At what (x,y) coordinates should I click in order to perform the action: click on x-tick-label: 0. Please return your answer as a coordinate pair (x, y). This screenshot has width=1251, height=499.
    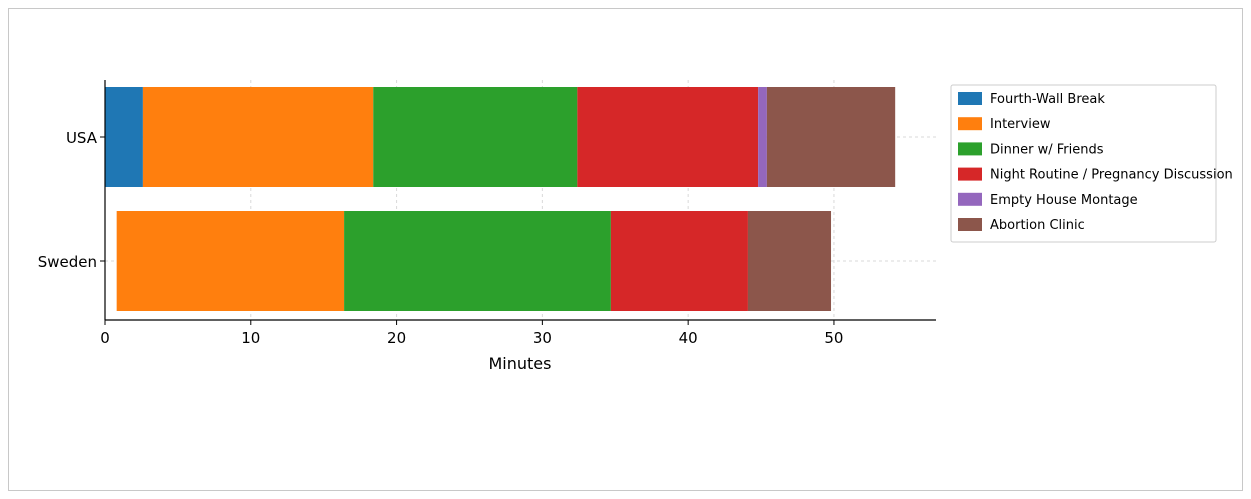
    Looking at the image, I should click on (105, 338).